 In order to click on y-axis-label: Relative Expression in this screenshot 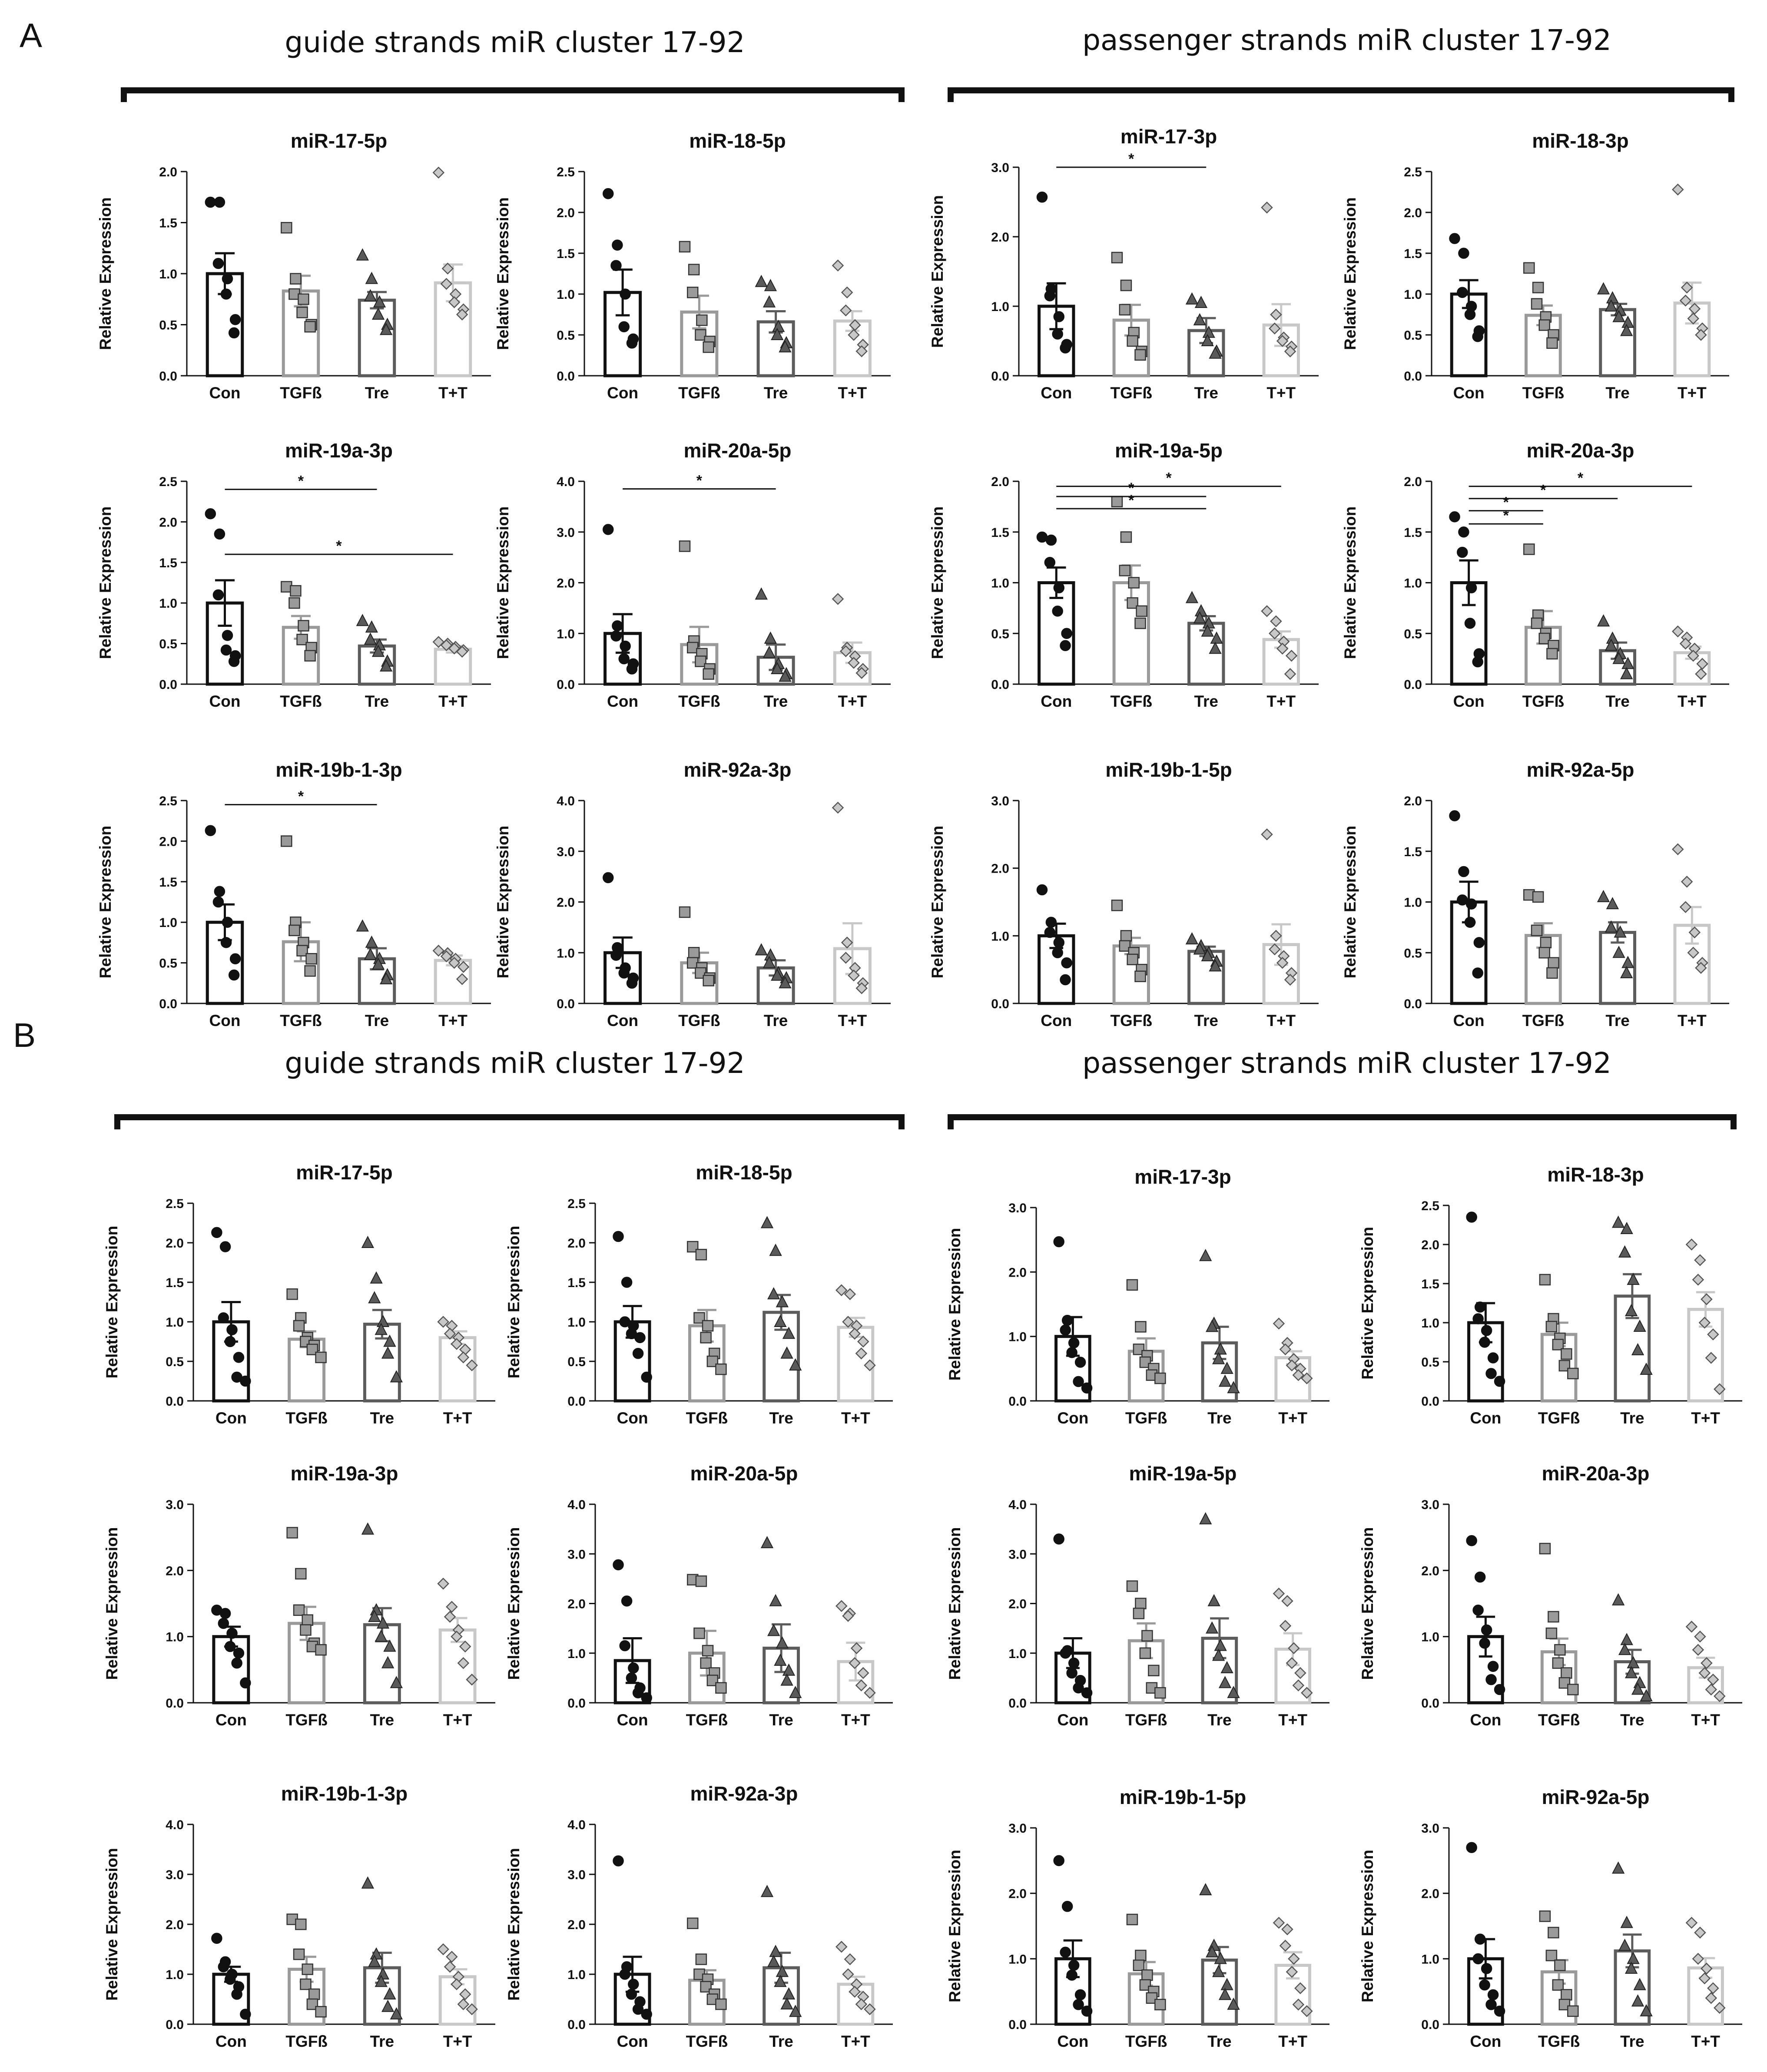, I will do `click(503, 902)`.